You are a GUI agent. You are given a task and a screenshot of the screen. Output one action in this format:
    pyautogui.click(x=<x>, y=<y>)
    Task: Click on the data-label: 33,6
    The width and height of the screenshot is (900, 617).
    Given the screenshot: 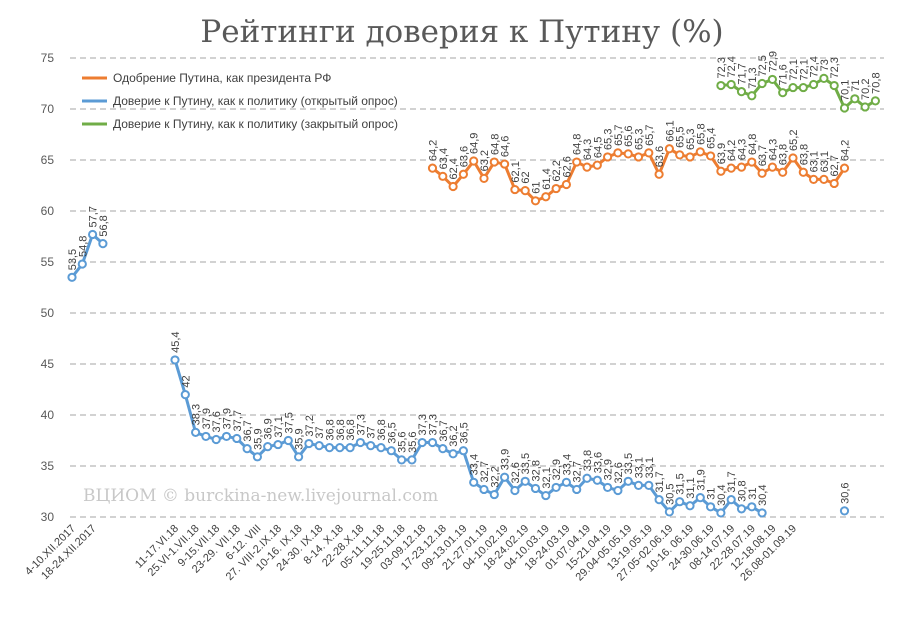 What is the action you would take?
    pyautogui.click(x=598, y=462)
    